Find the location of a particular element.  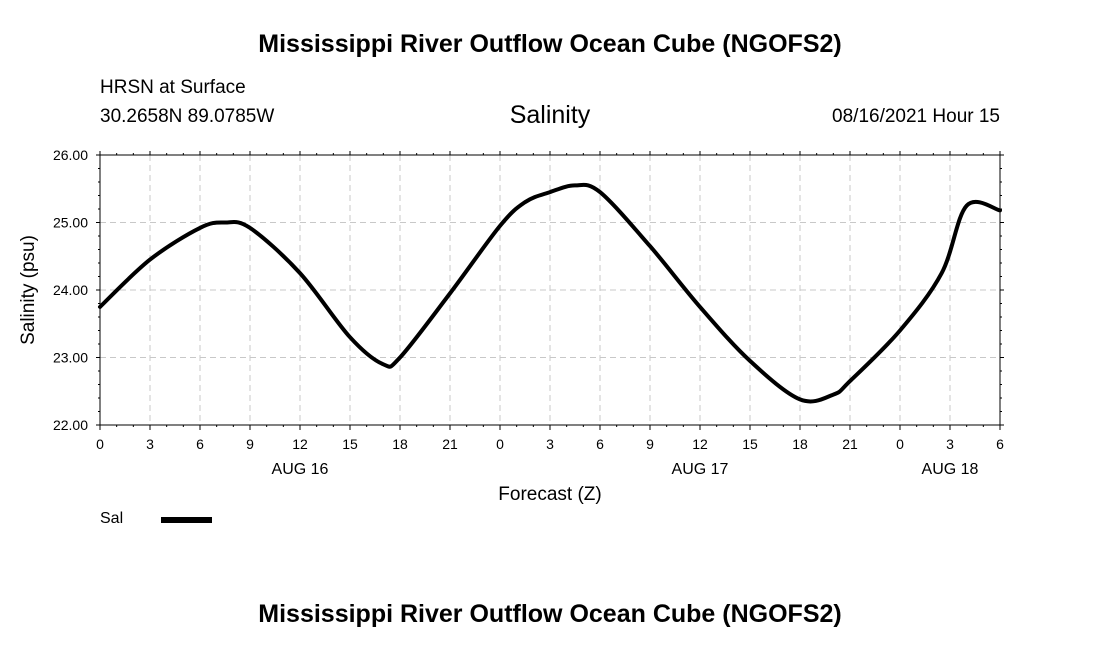

date-label: AUG 17 is located at coordinates (700, 469).